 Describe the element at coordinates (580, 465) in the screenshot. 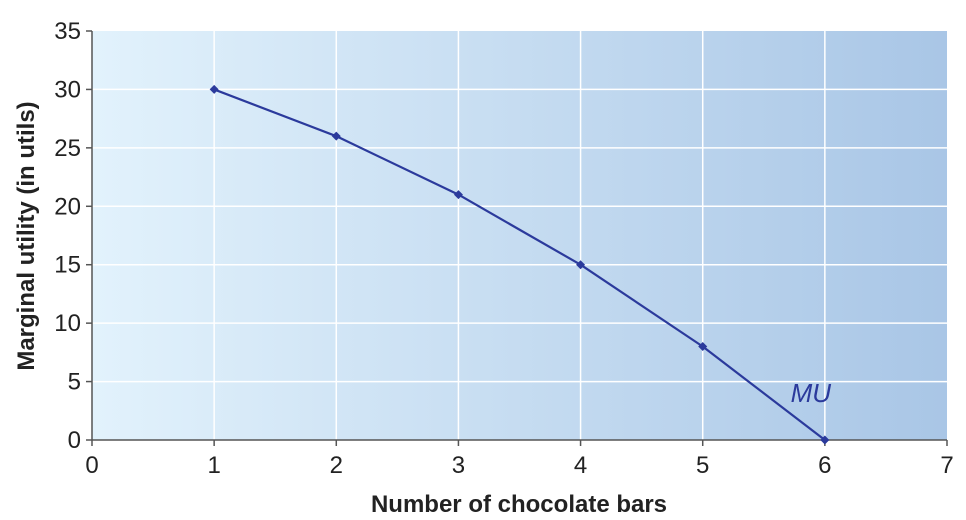

I see `x-tick-label: 4` at that location.